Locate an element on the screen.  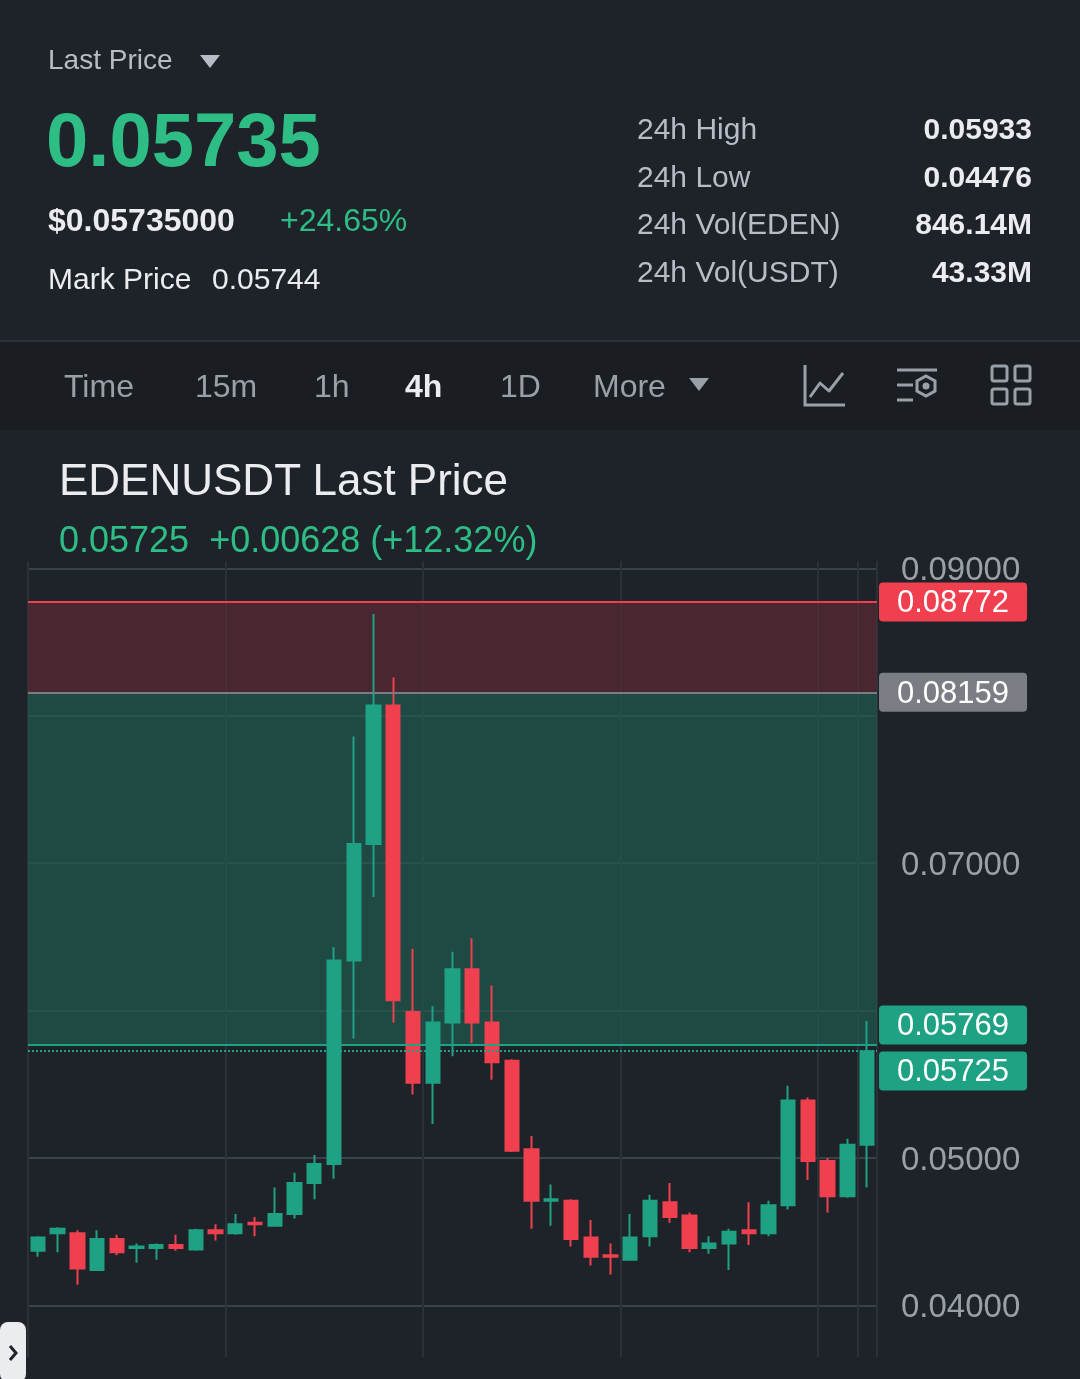
y-tick-label: 0.04000 is located at coordinates (961, 1305).